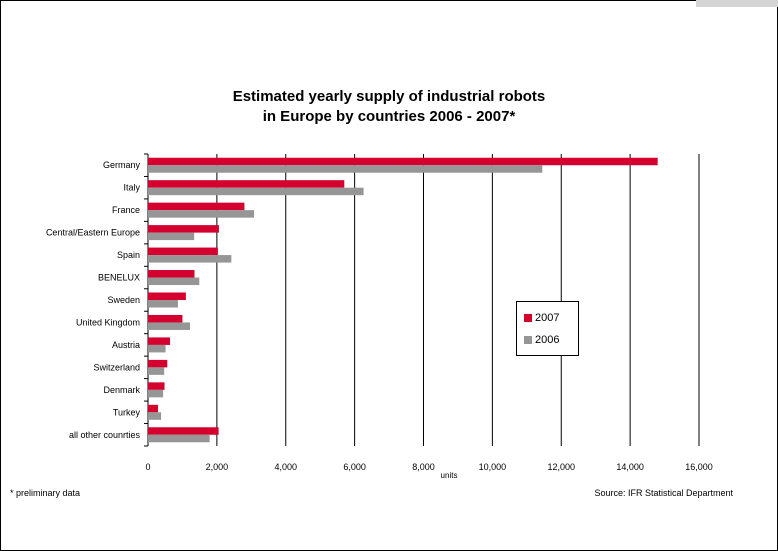 This screenshot has width=778, height=551. Describe the element at coordinates (108, 322) in the screenshot. I see `category-label: United Kingdom` at that location.